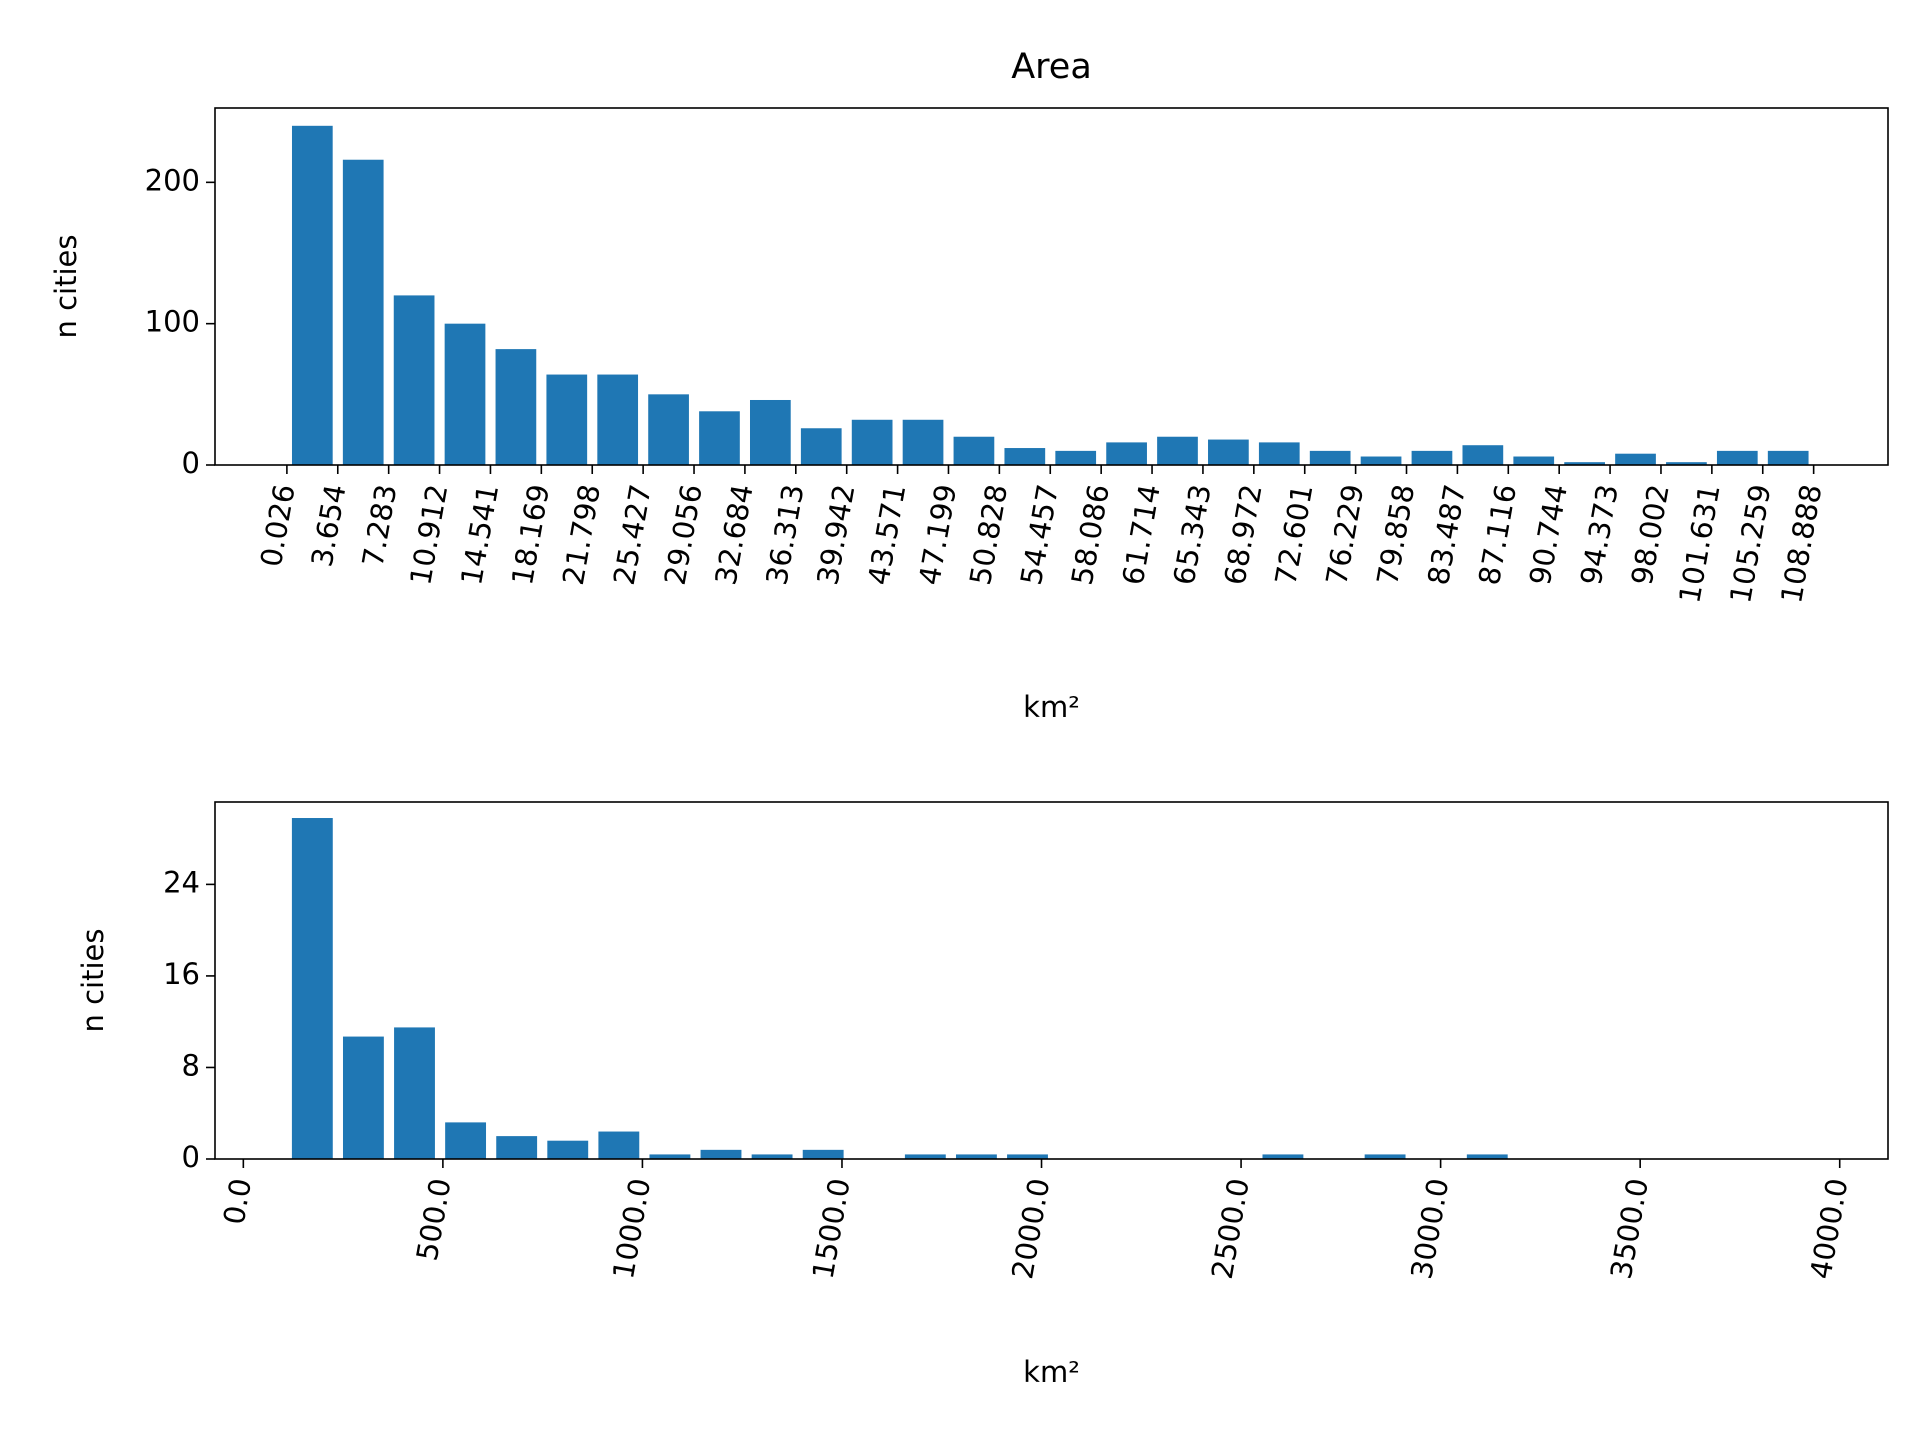 The height and width of the screenshot is (1440, 1920). What do you see at coordinates (1051, 67) in the screenshot?
I see `chart-title: Area` at bounding box center [1051, 67].